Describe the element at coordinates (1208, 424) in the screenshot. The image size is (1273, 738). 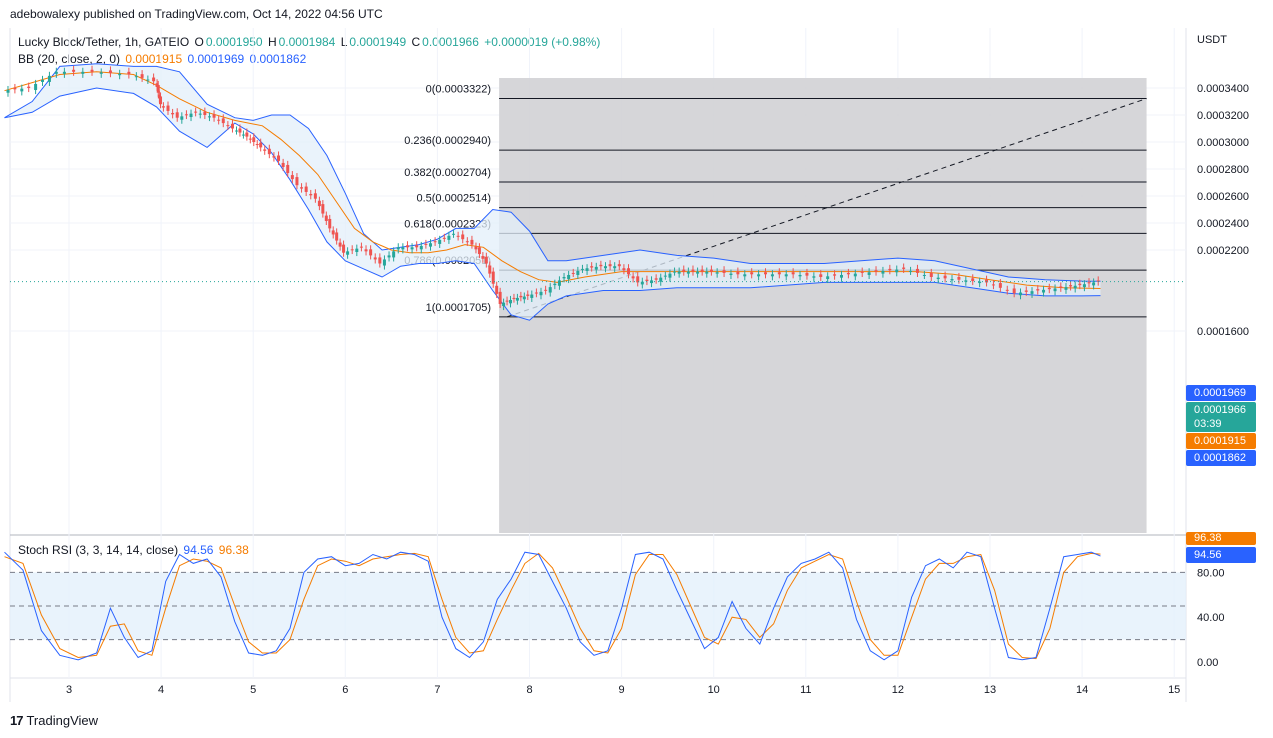
I see `bar-countdown: 03:39` at that location.